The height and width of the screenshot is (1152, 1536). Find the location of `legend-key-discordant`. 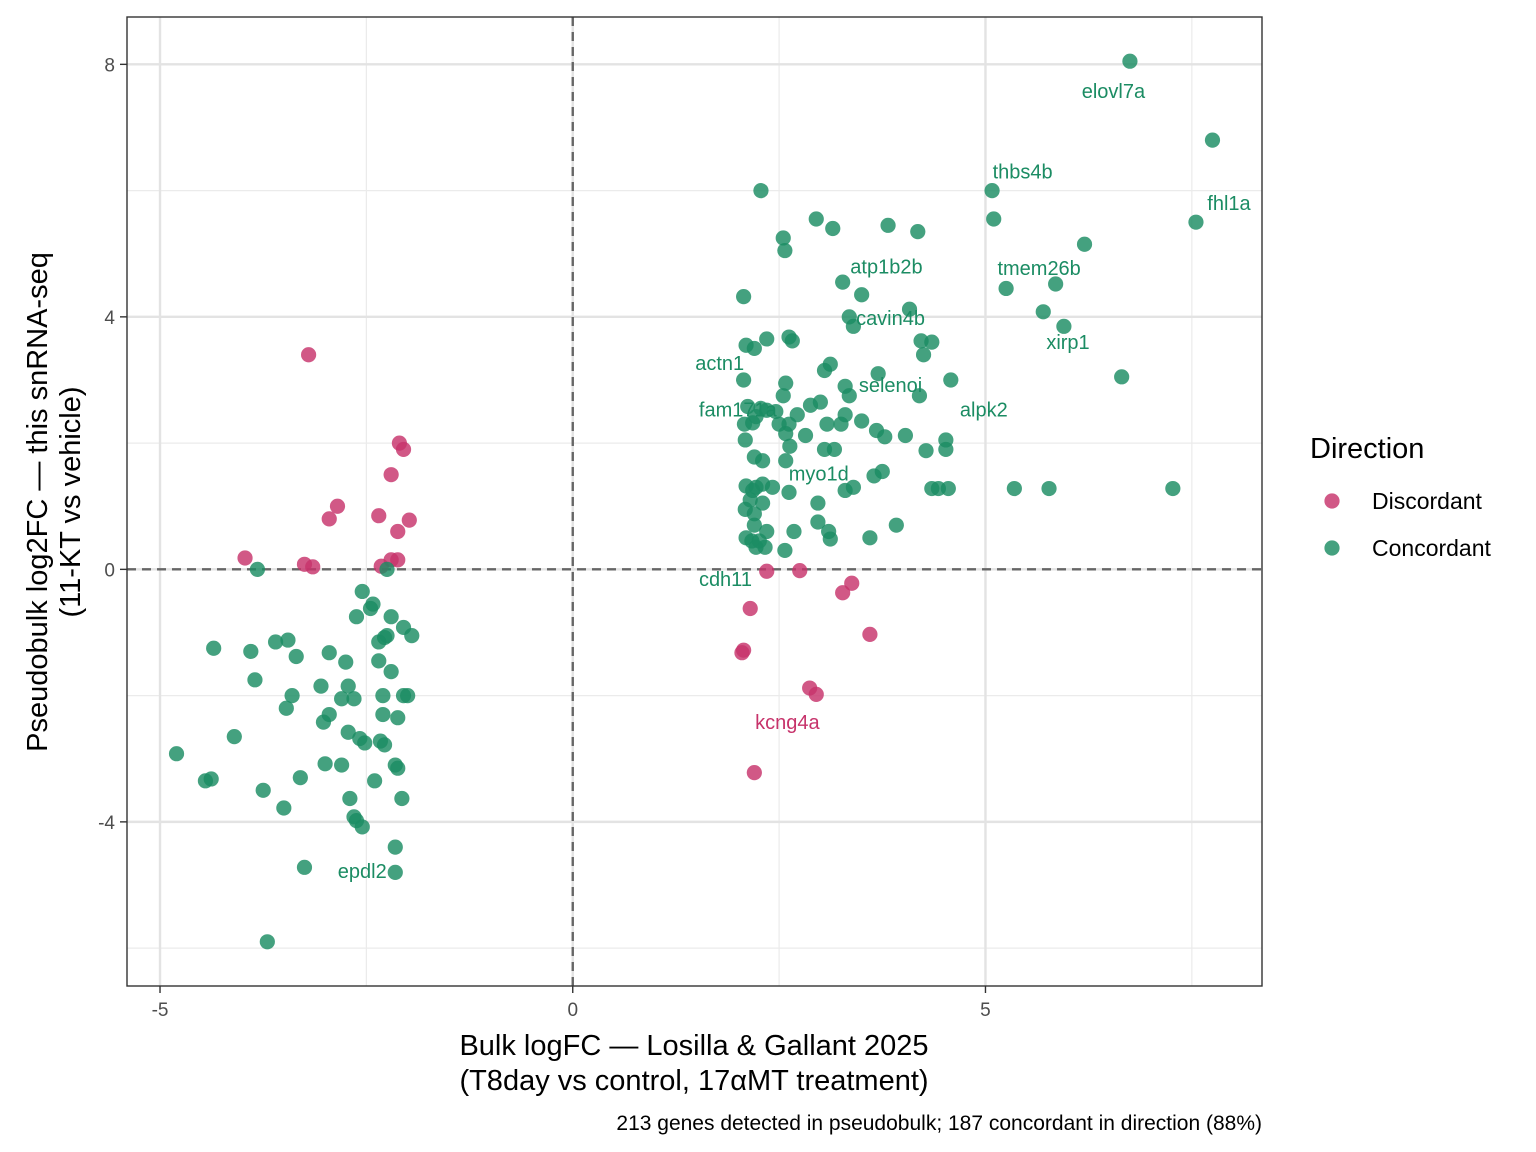

legend-key-discordant is located at coordinates (1332, 501).